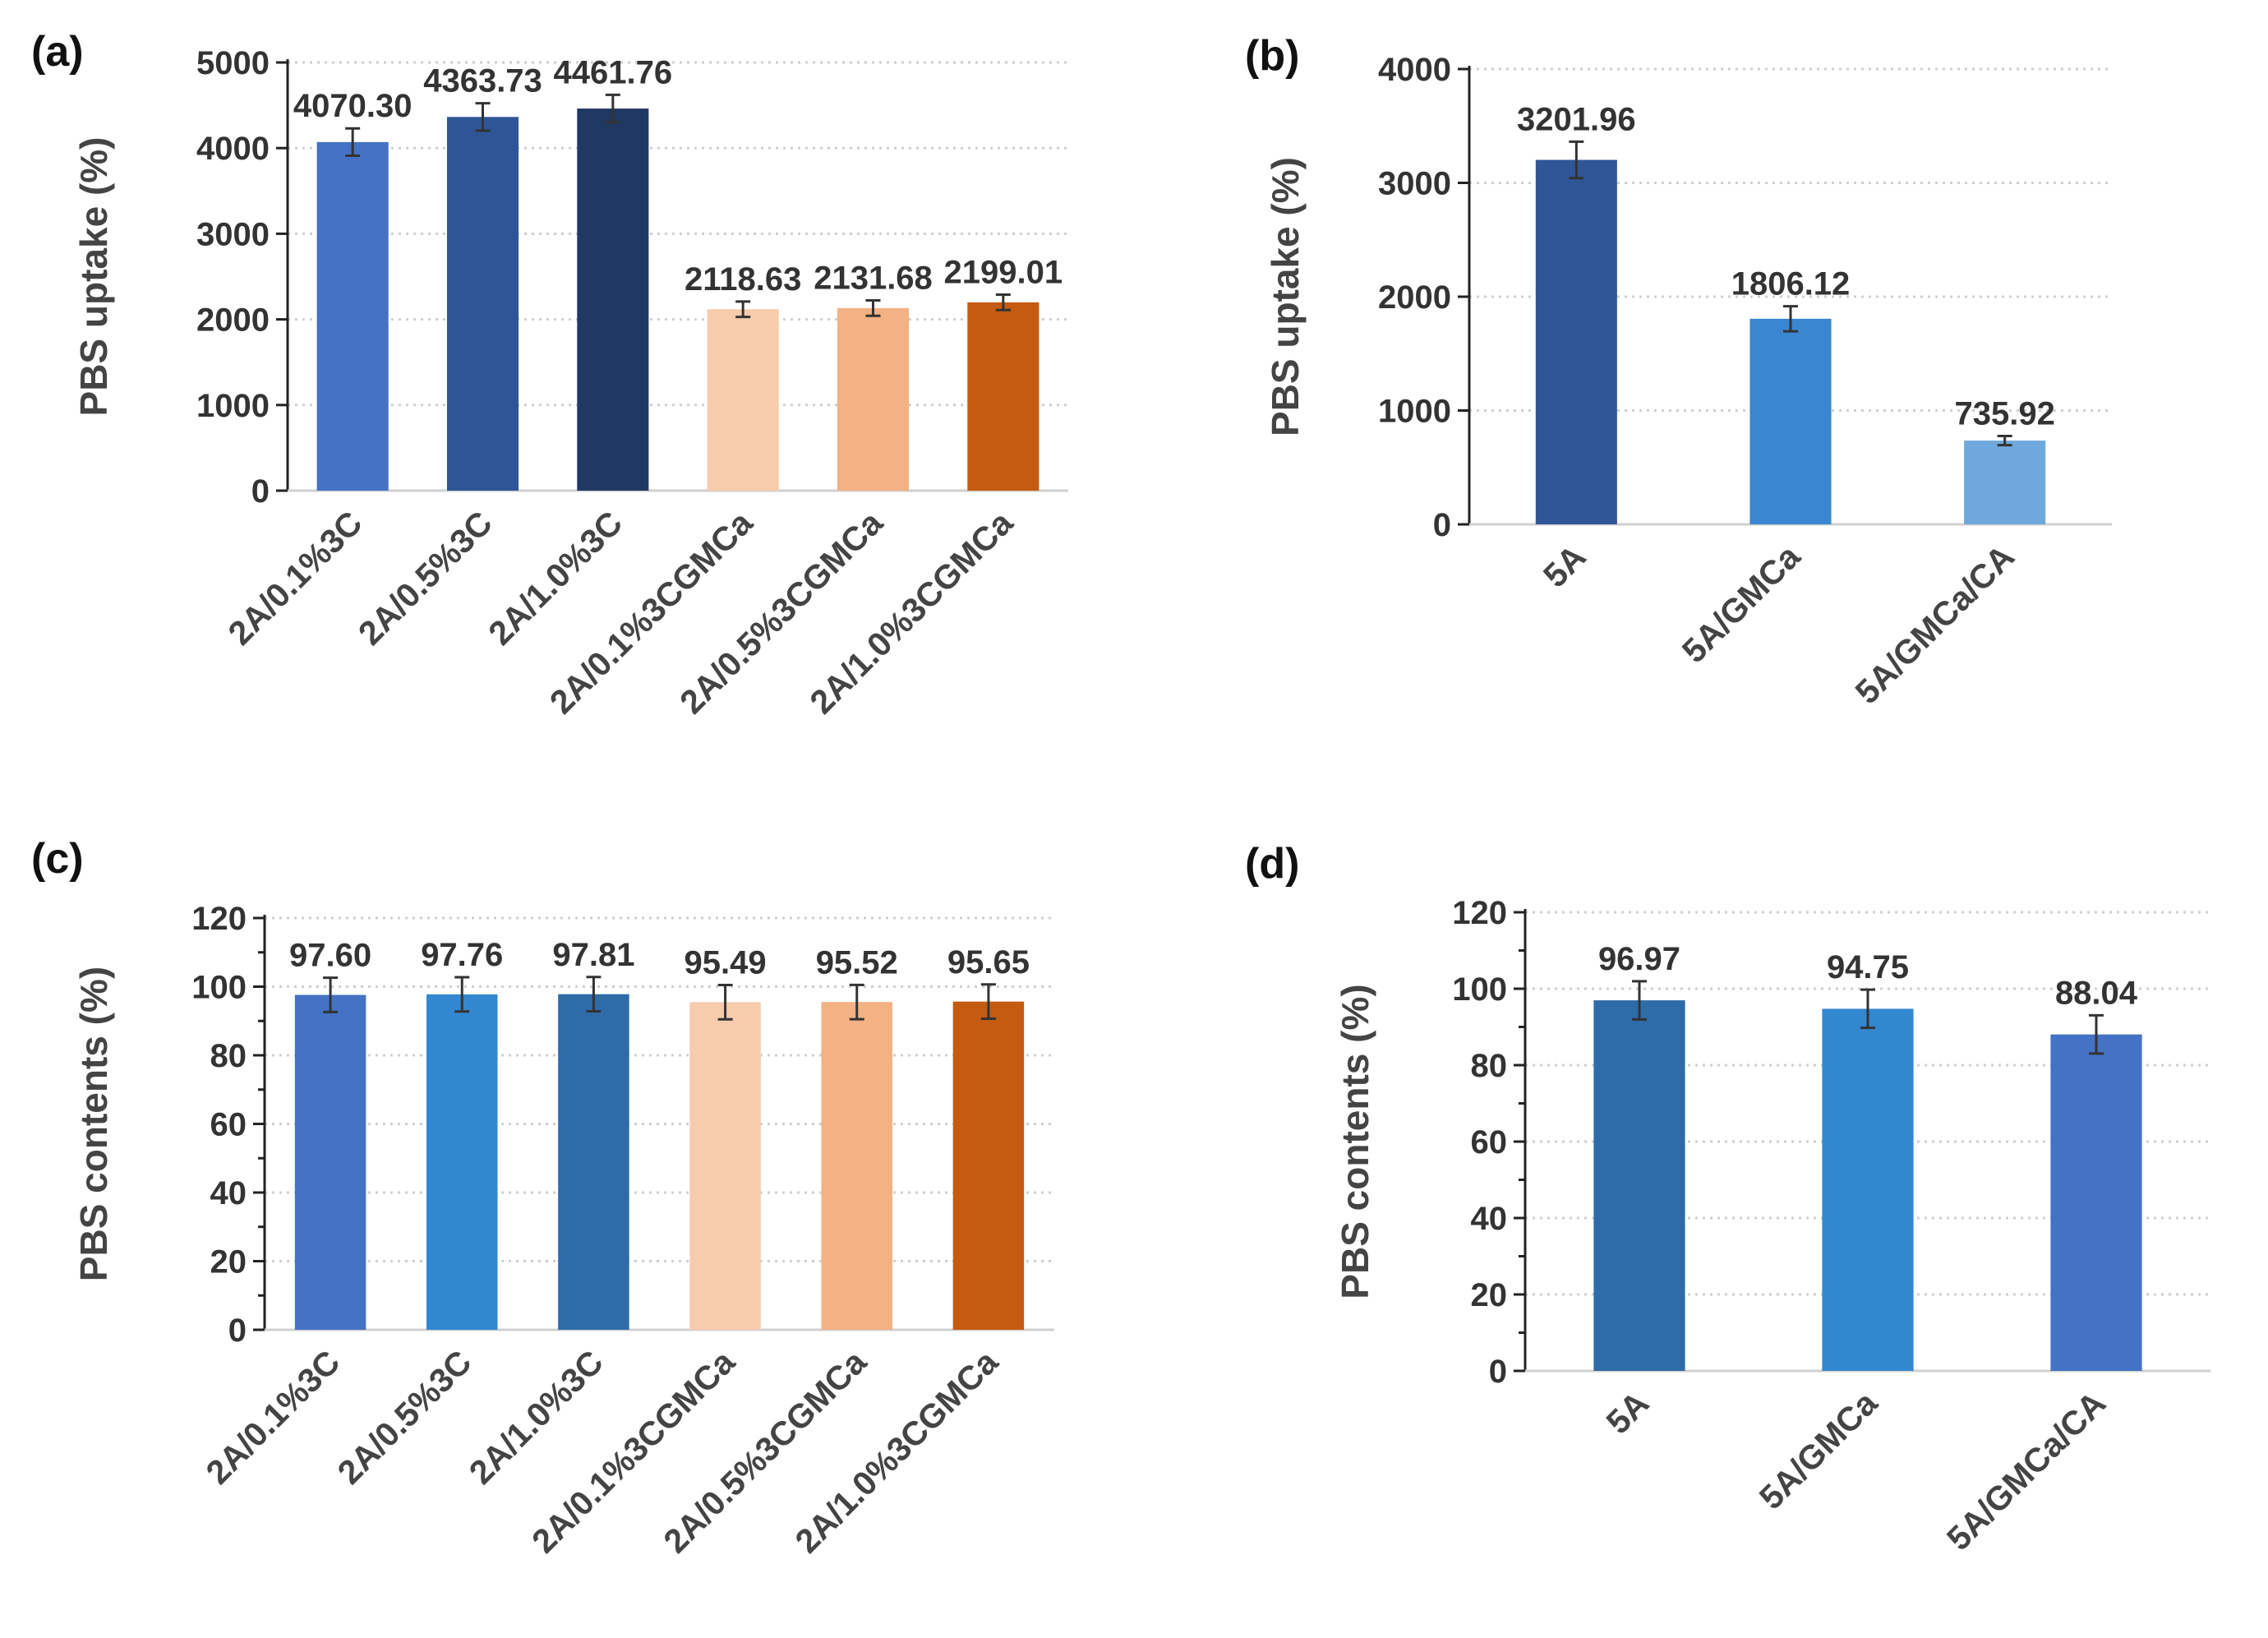  What do you see at coordinates (1639, 959) in the screenshot?
I see `data-label: 96.97` at bounding box center [1639, 959].